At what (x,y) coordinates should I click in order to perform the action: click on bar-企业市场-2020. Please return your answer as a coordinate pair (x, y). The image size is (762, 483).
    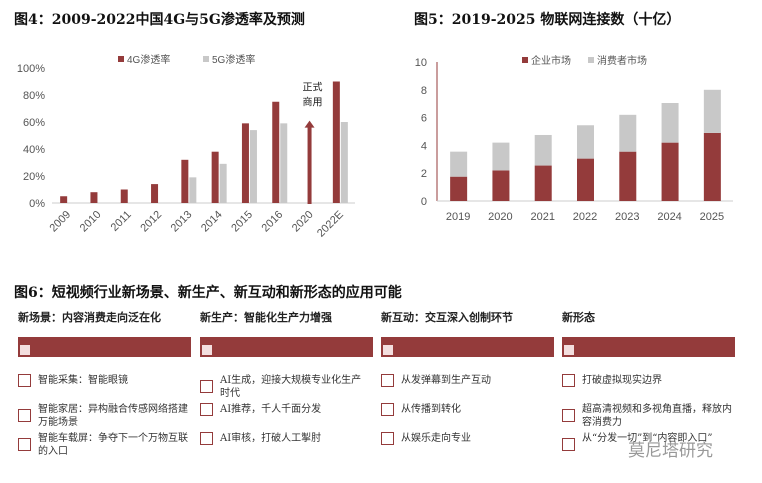
    Looking at the image, I should click on (501, 185).